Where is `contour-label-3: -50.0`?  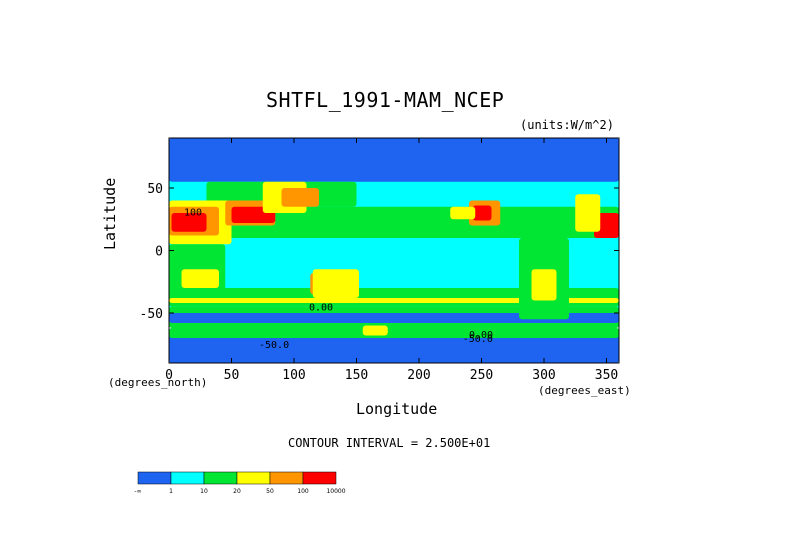 contour-label-3: -50.0 is located at coordinates (478, 339).